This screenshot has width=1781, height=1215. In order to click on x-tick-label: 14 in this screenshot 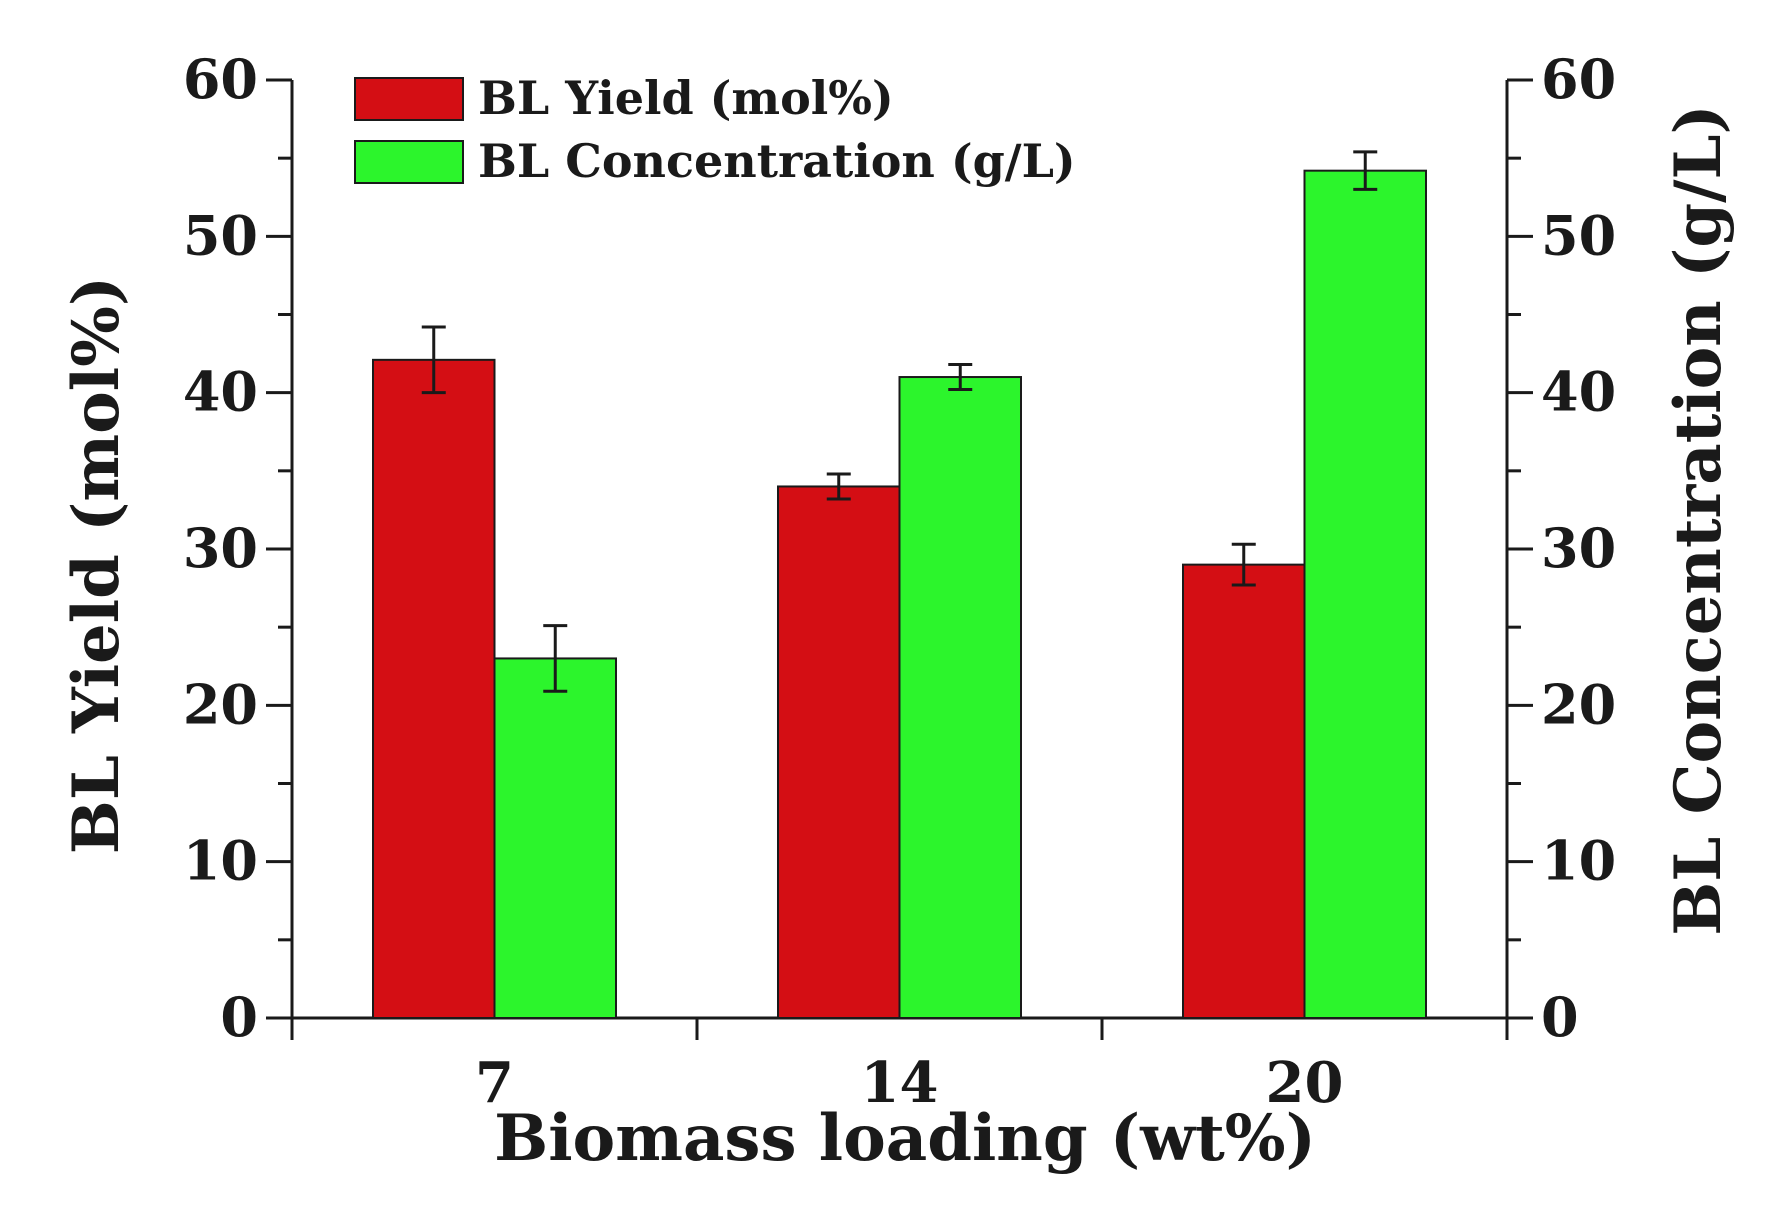, I will do `click(900, 1083)`.